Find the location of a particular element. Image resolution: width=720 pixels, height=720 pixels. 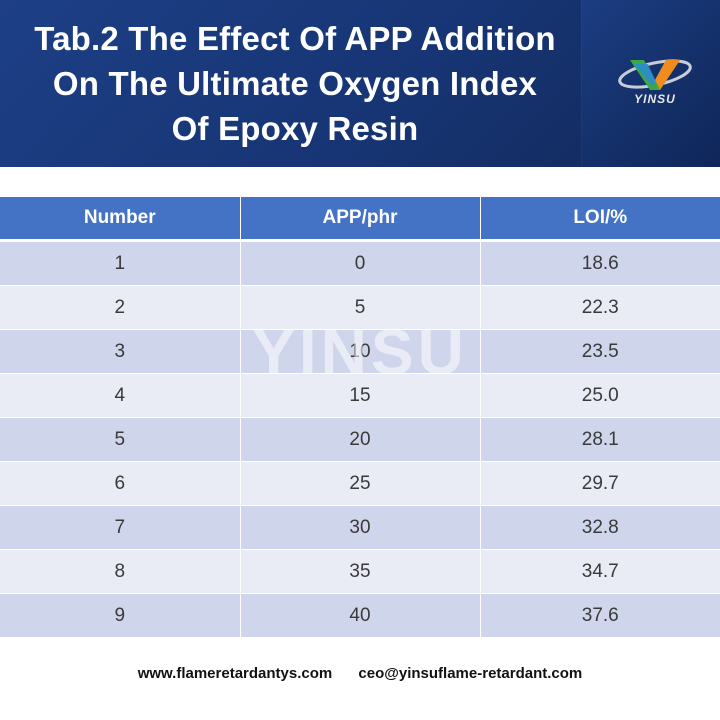

cell-loi: 23.5 is located at coordinates (600, 351).